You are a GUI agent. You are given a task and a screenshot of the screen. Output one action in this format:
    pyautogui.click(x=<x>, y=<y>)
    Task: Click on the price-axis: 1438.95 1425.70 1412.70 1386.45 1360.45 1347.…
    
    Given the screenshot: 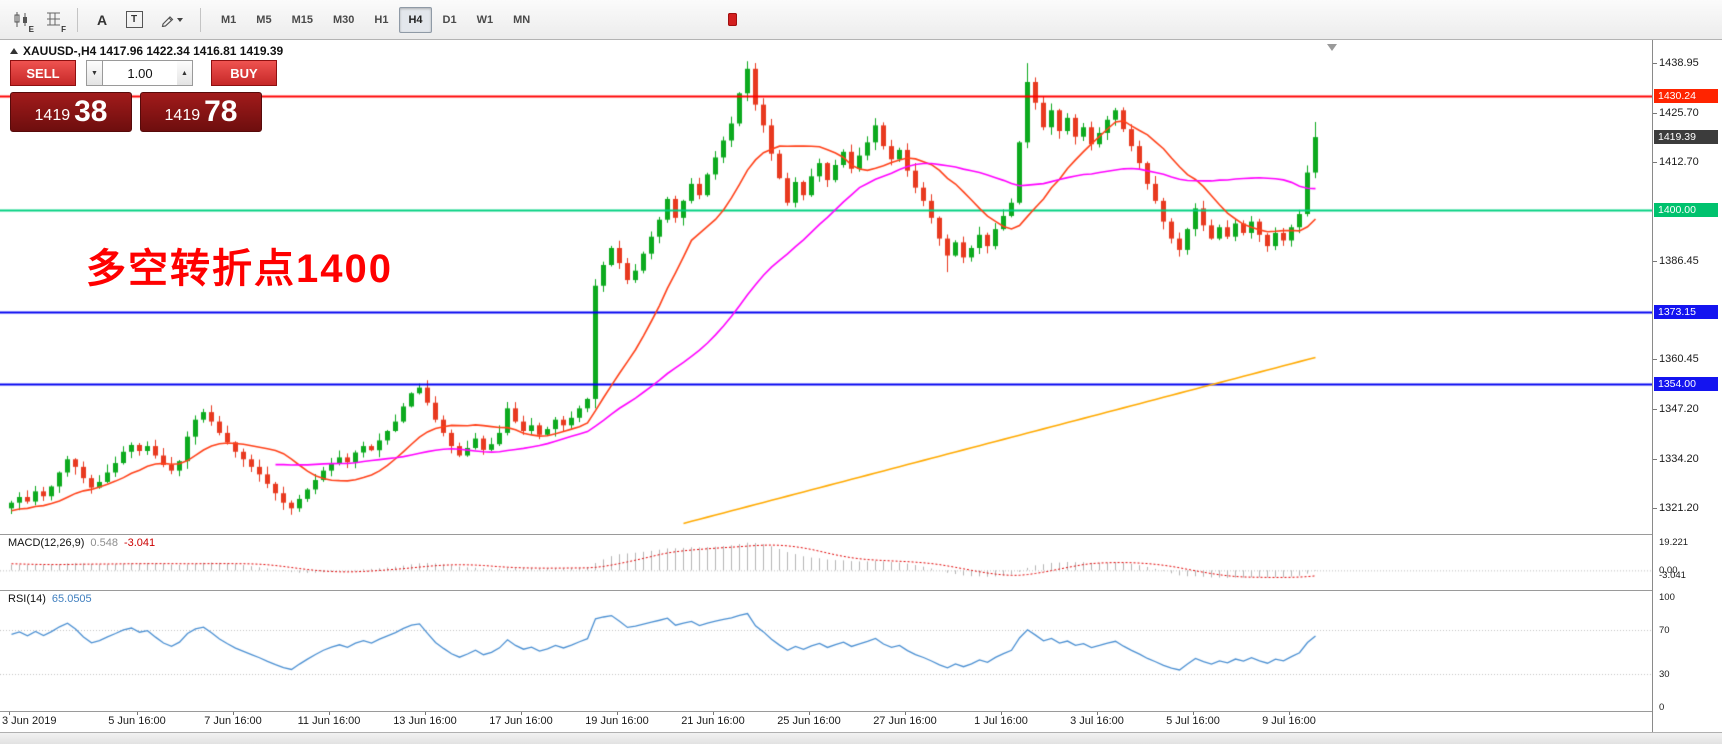 What is the action you would take?
    pyautogui.click(x=1687, y=386)
    